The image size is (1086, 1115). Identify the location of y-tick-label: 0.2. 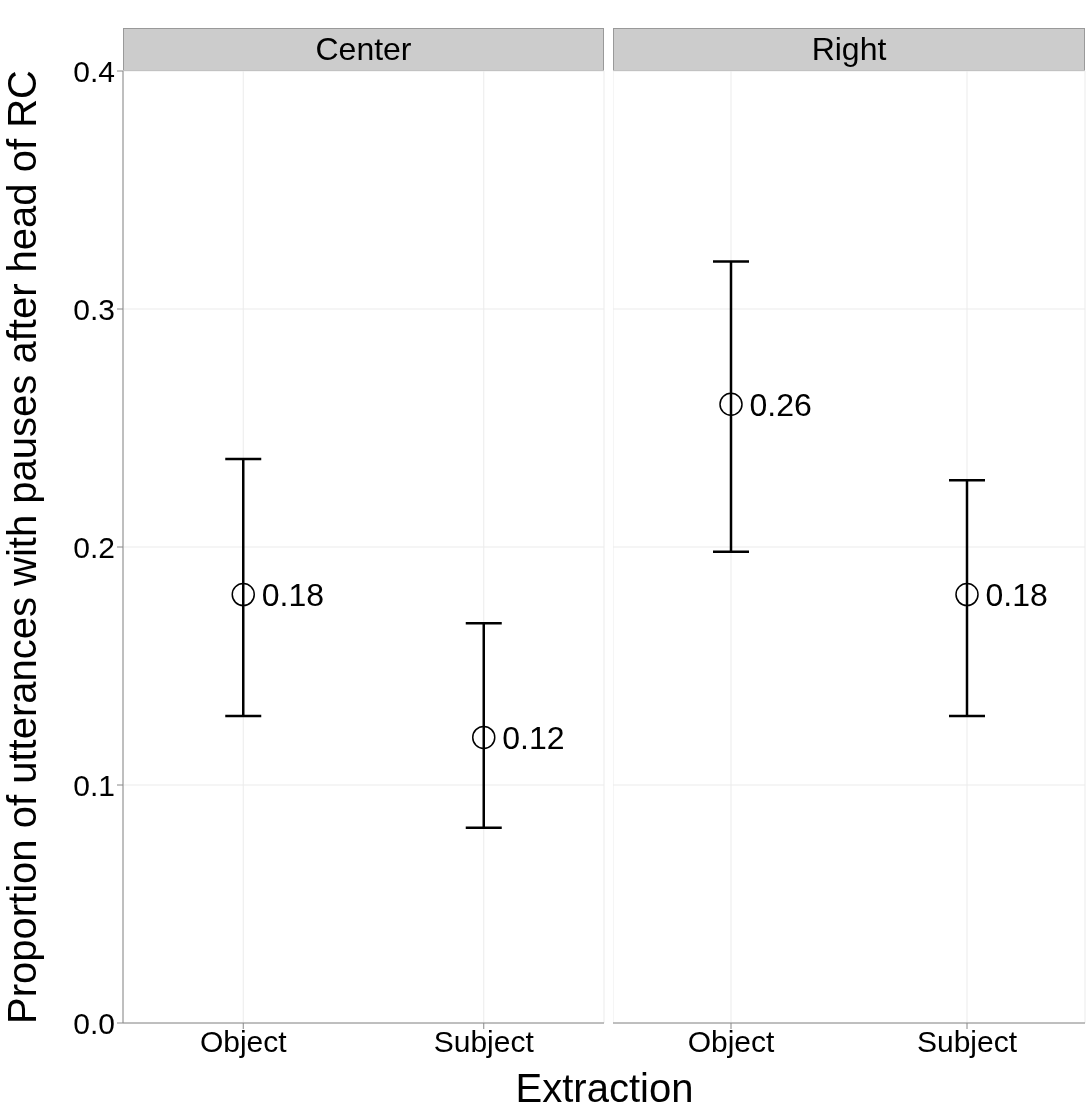
(94, 547).